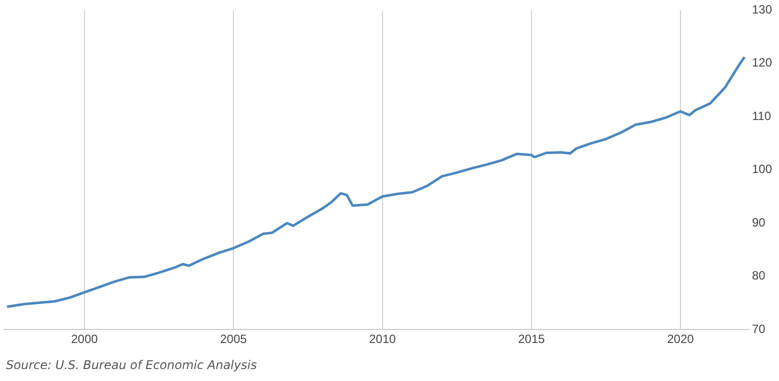  I want to click on y-tick-label: 90, so click(759, 222).